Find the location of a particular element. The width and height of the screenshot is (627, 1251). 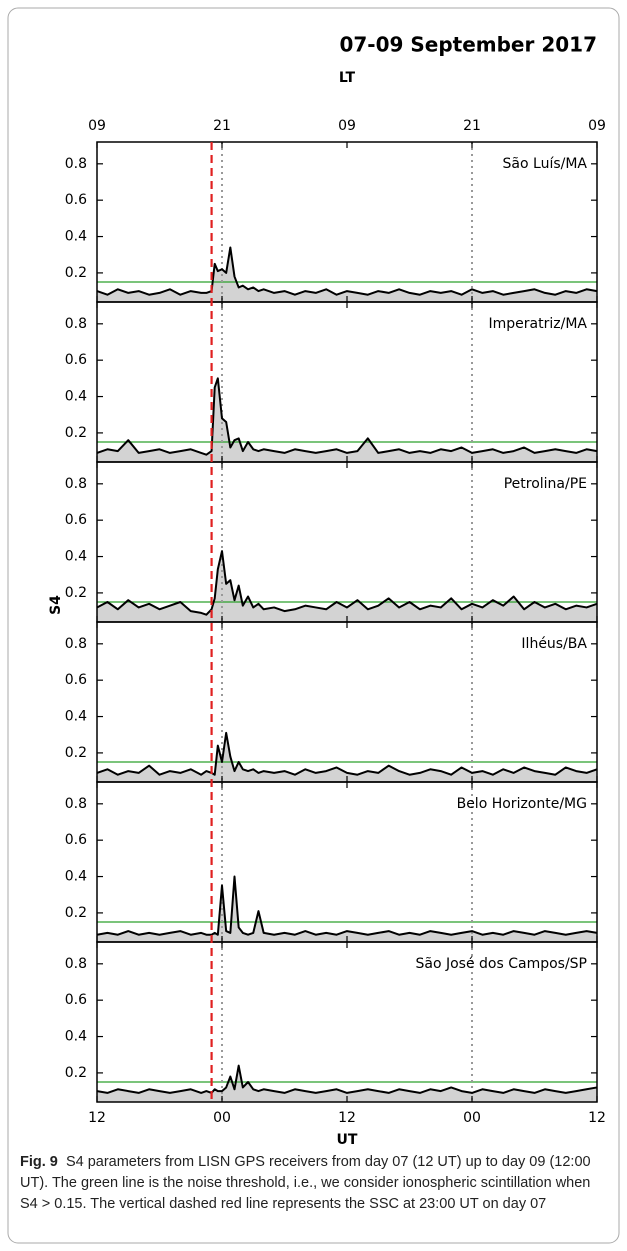

y-axis-label: S4 is located at coordinates (56, 605).